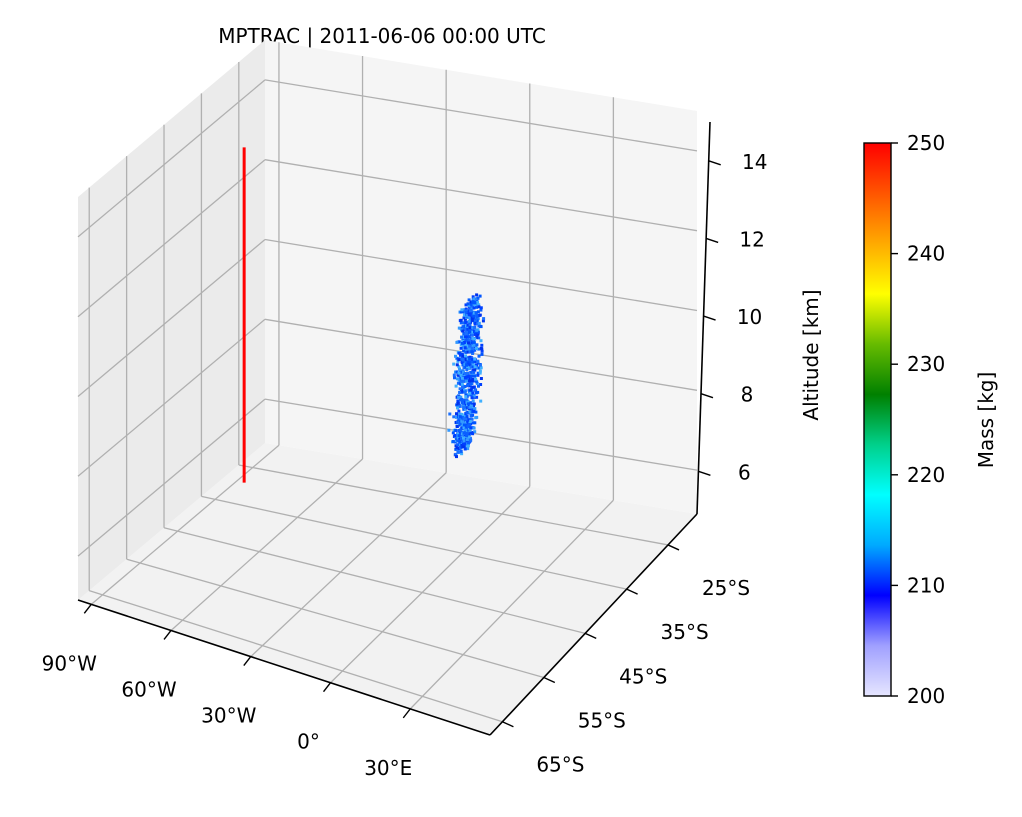  What do you see at coordinates (926, 585) in the screenshot?
I see `colorbar-tick-label: 210` at bounding box center [926, 585].